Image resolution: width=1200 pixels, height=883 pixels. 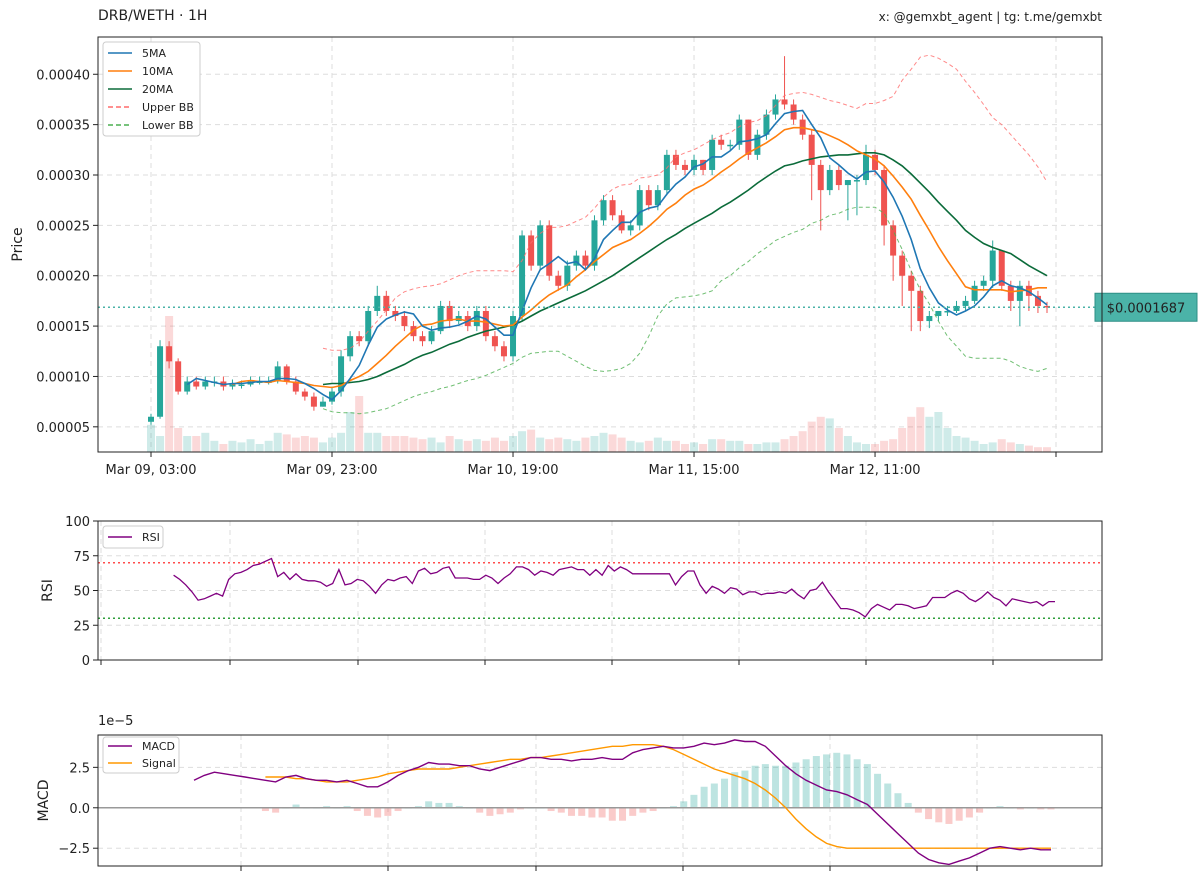 I want to click on price-xtick-label: Mar 09, 03:00, so click(x=151, y=470).